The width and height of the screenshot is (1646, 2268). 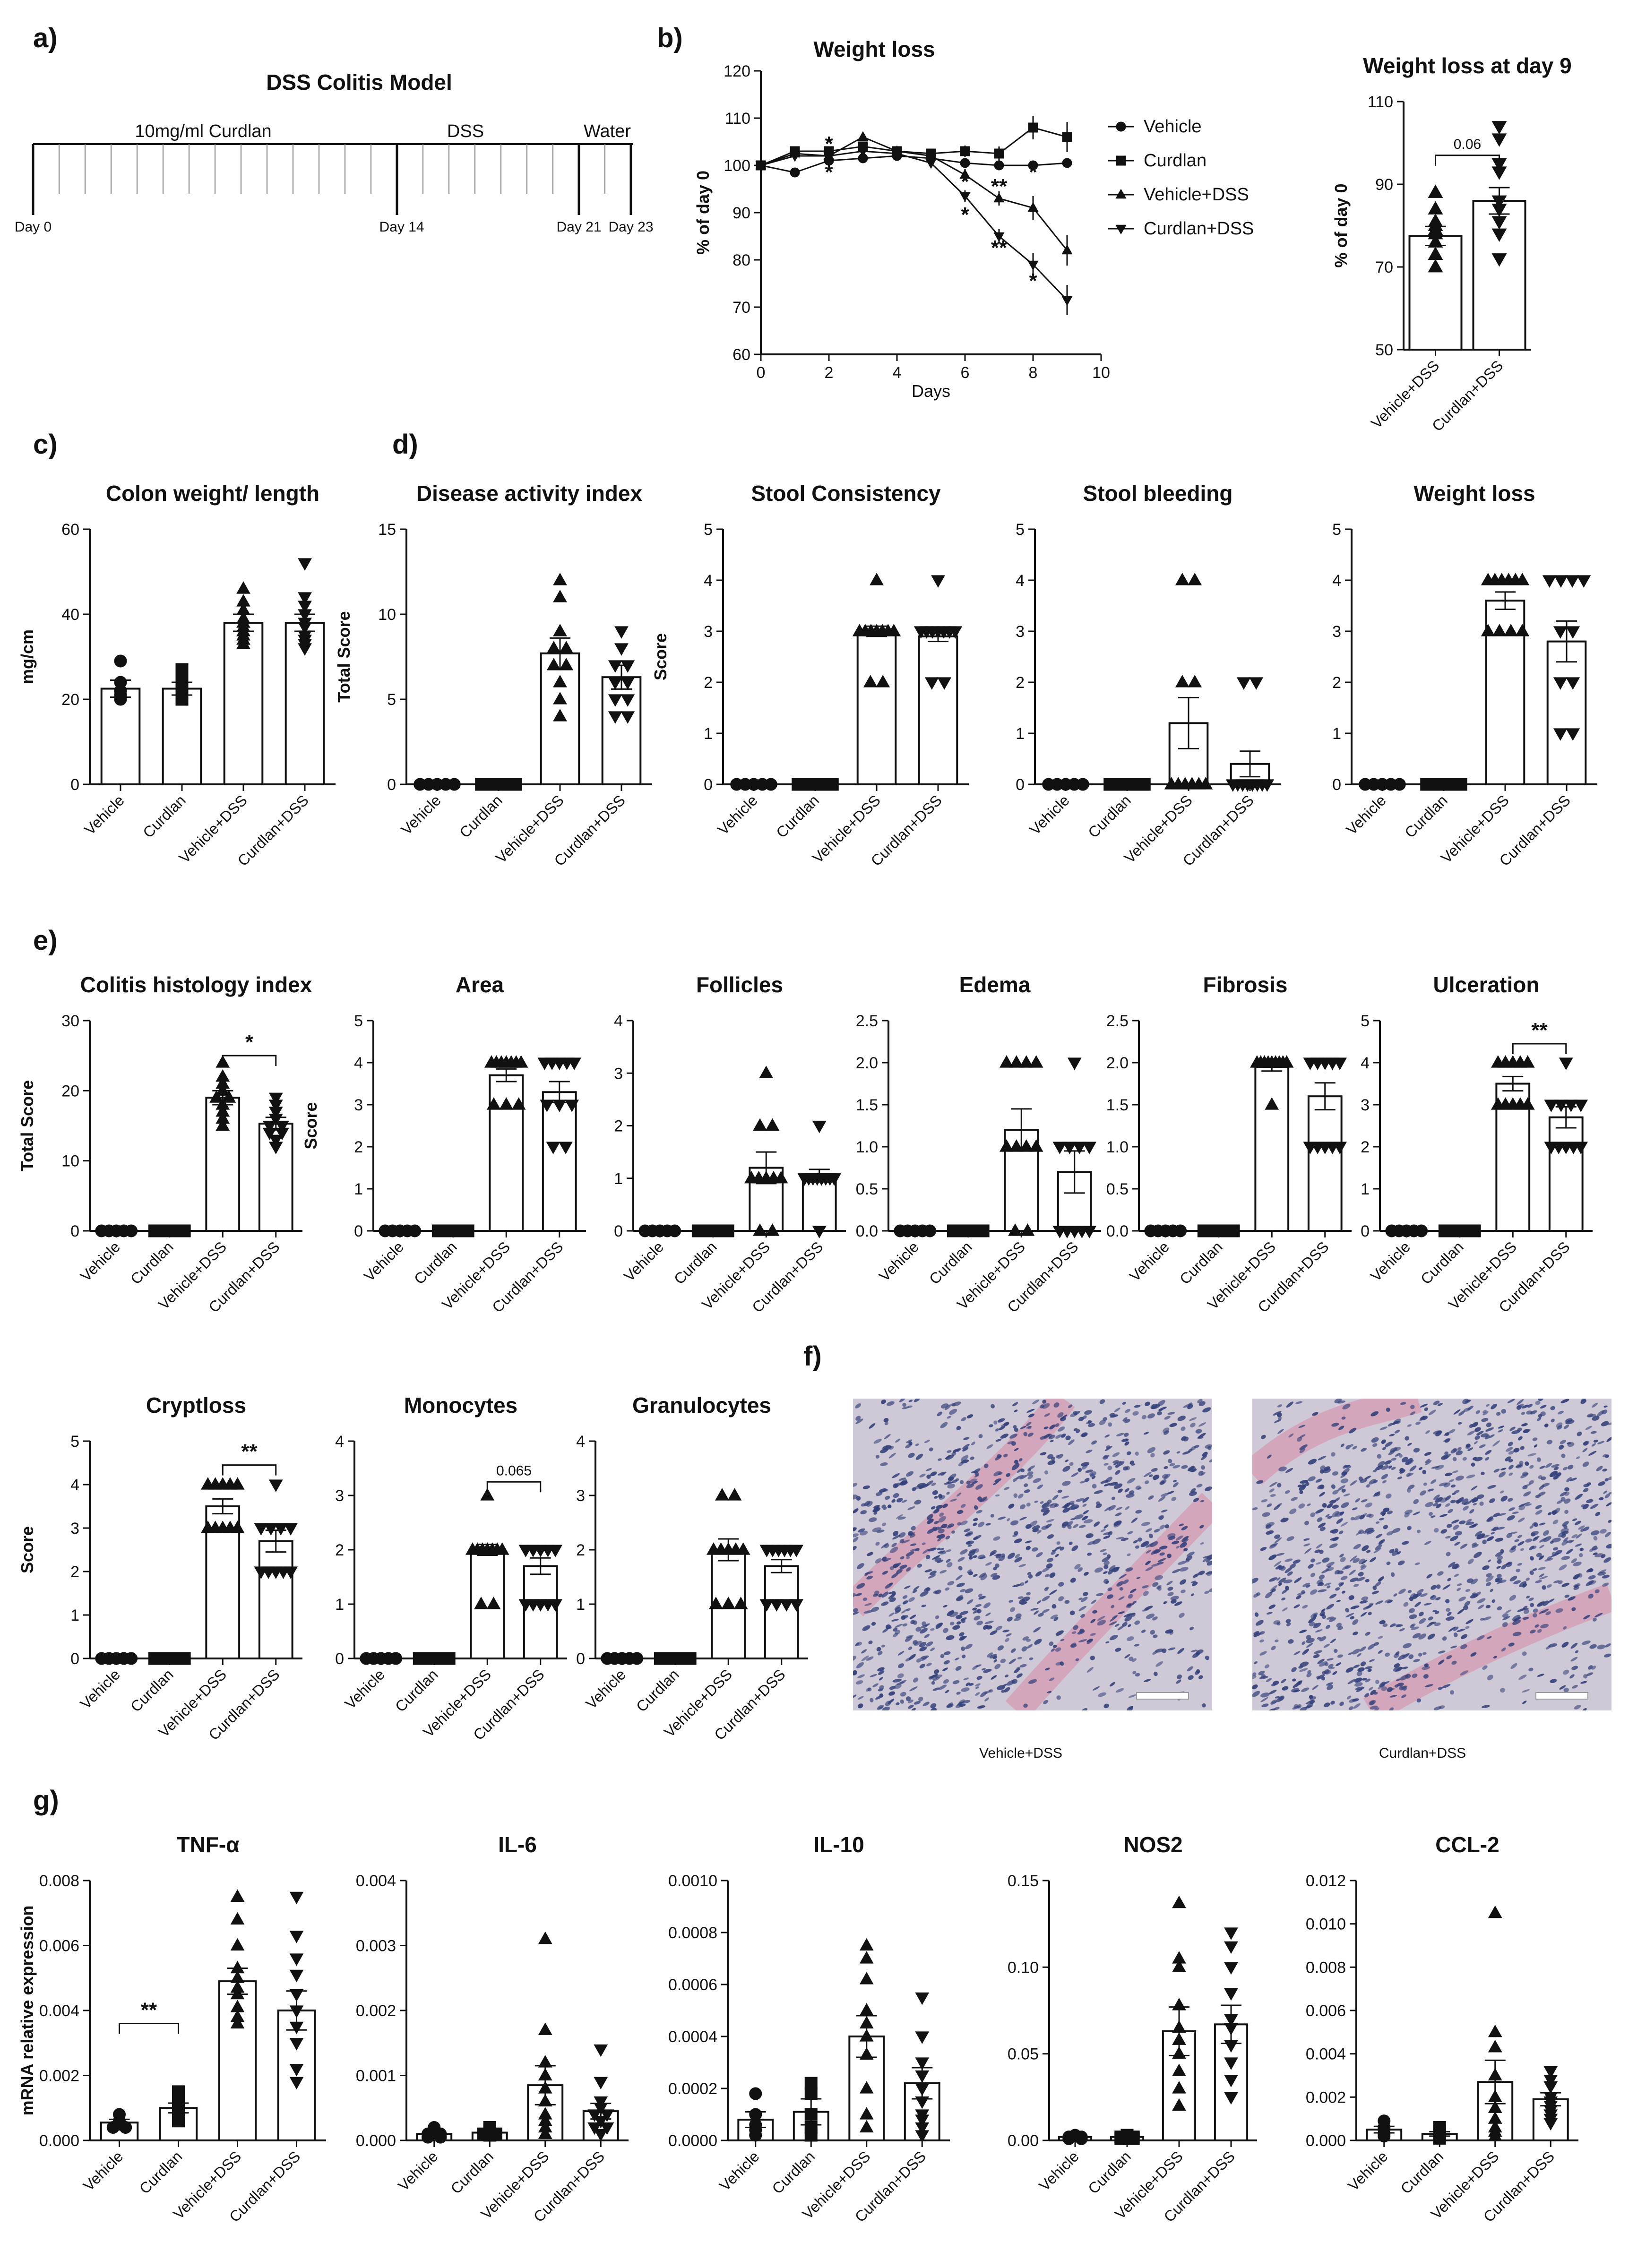 I want to click on g-il6-data-point, so click(x=545, y=2028).